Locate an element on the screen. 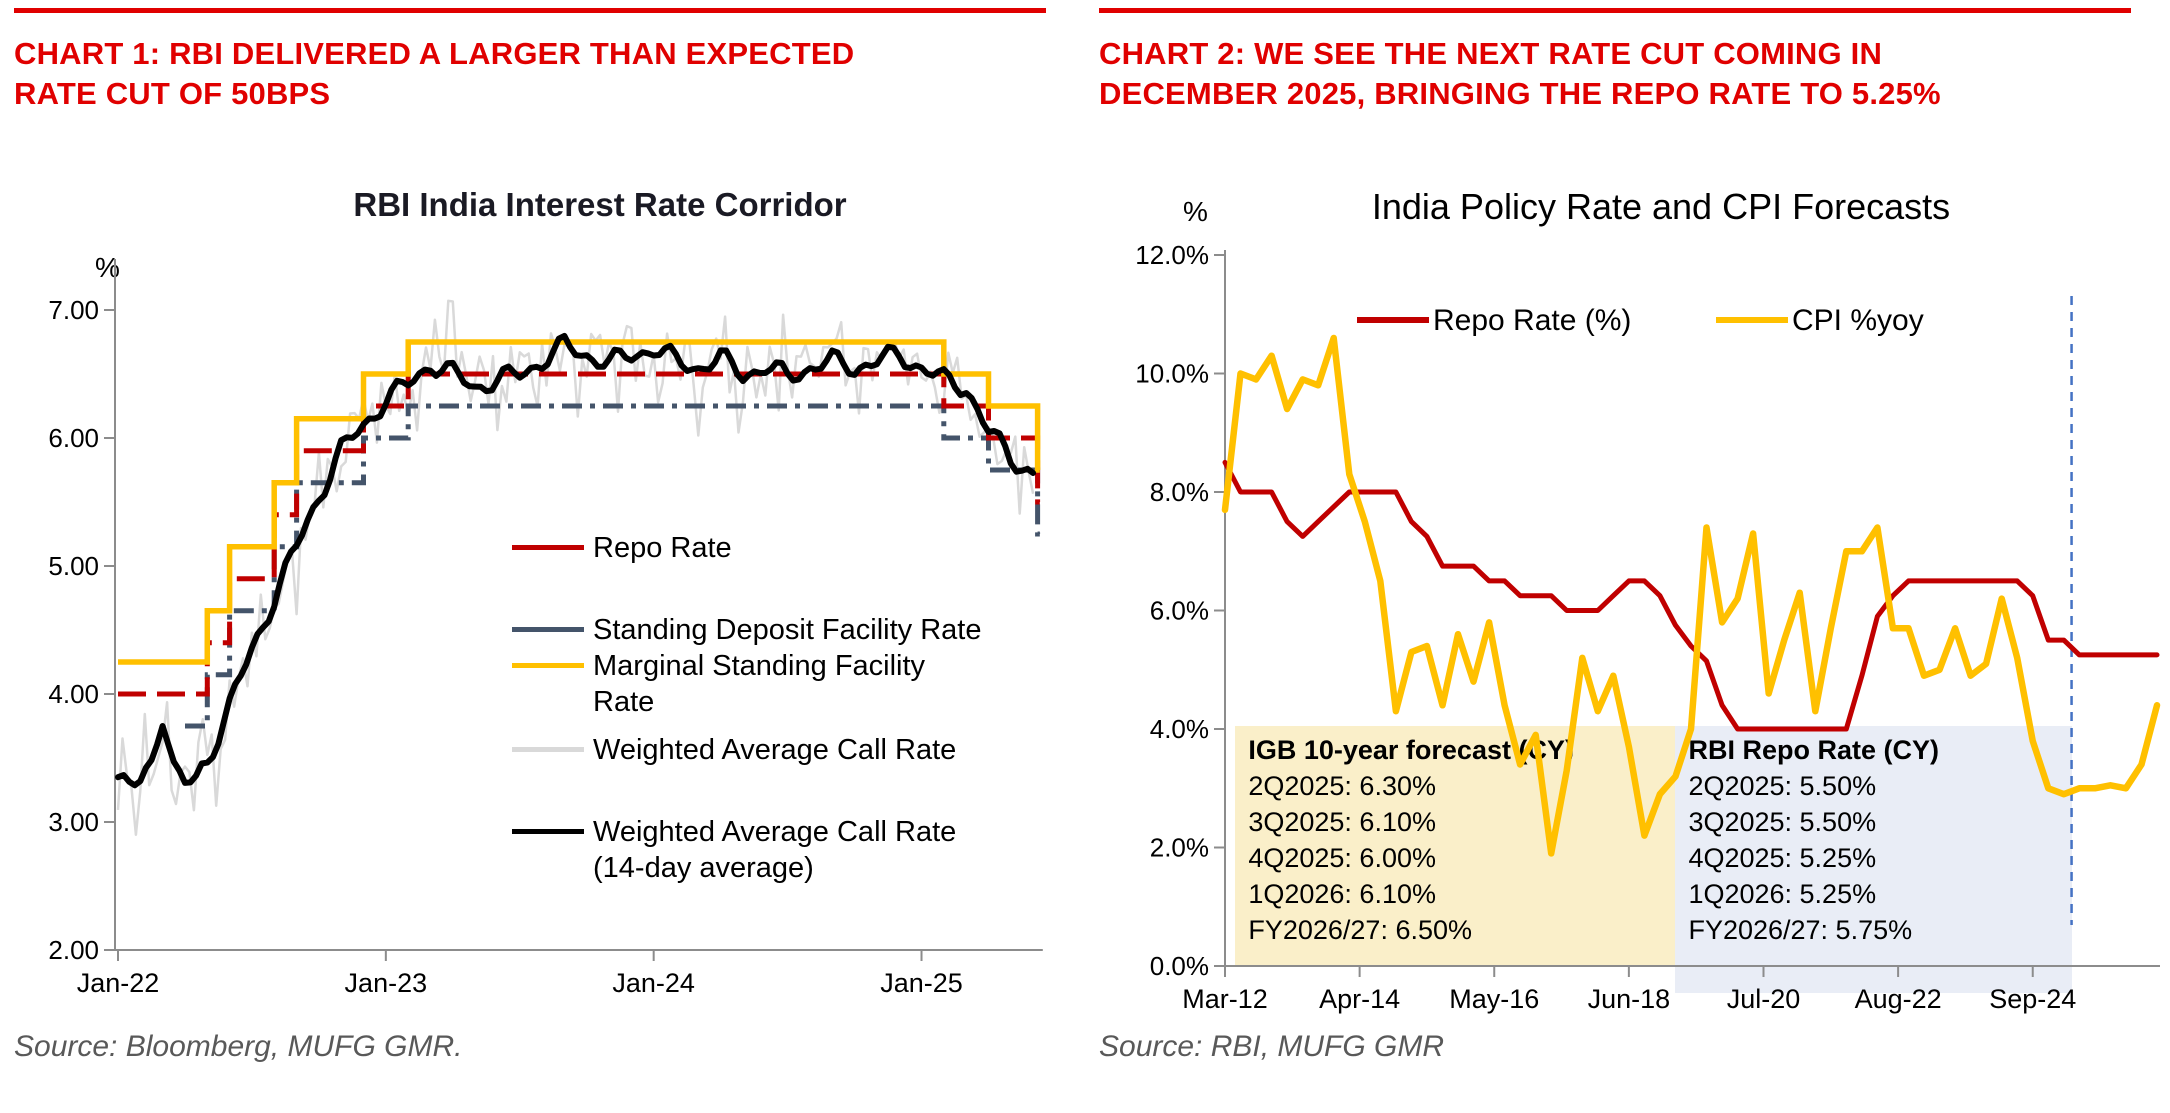 This screenshot has height=1113, width=2170. rbi-box-line: 4Q2025: 5.25% is located at coordinates (1782, 858).